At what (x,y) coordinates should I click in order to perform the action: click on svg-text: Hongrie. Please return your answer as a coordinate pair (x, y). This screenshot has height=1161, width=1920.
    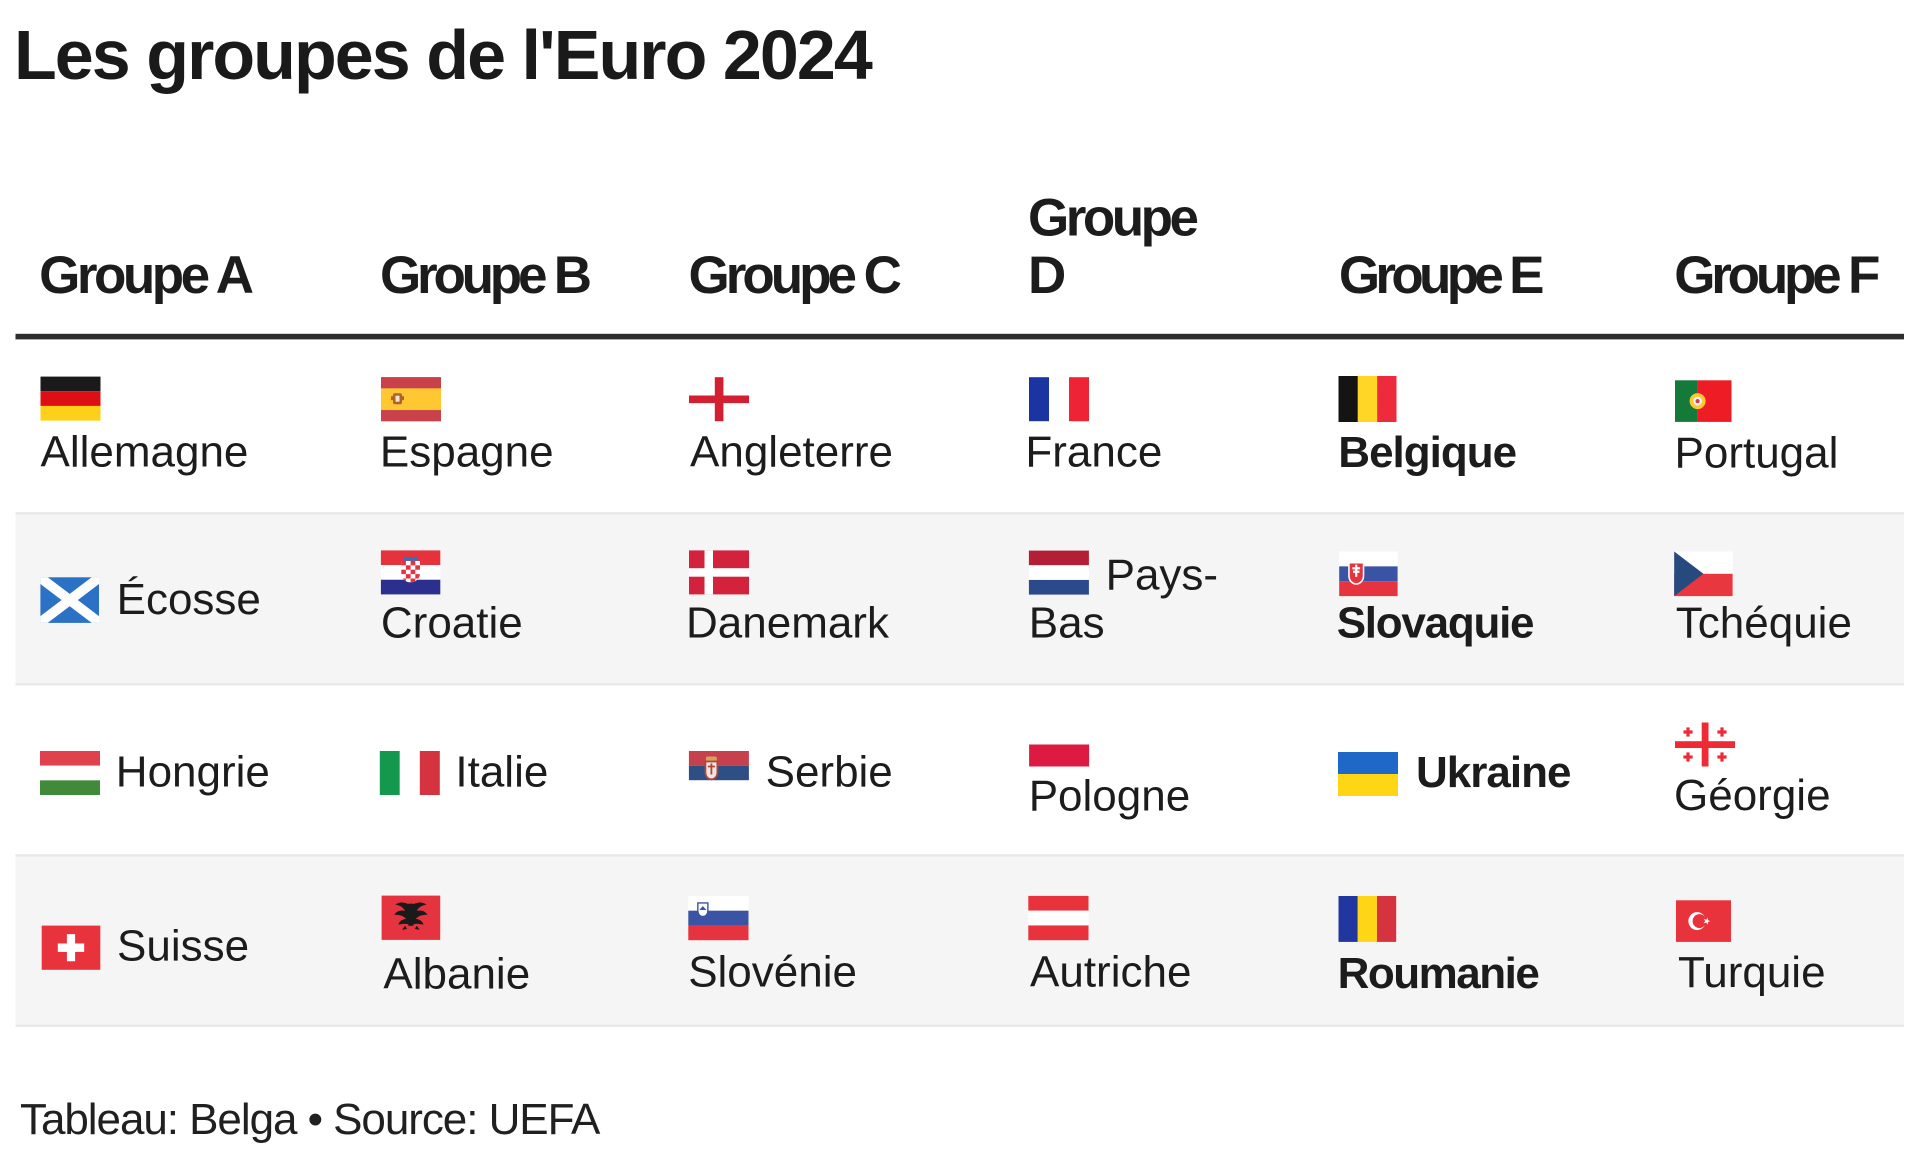
    Looking at the image, I should click on (193, 772).